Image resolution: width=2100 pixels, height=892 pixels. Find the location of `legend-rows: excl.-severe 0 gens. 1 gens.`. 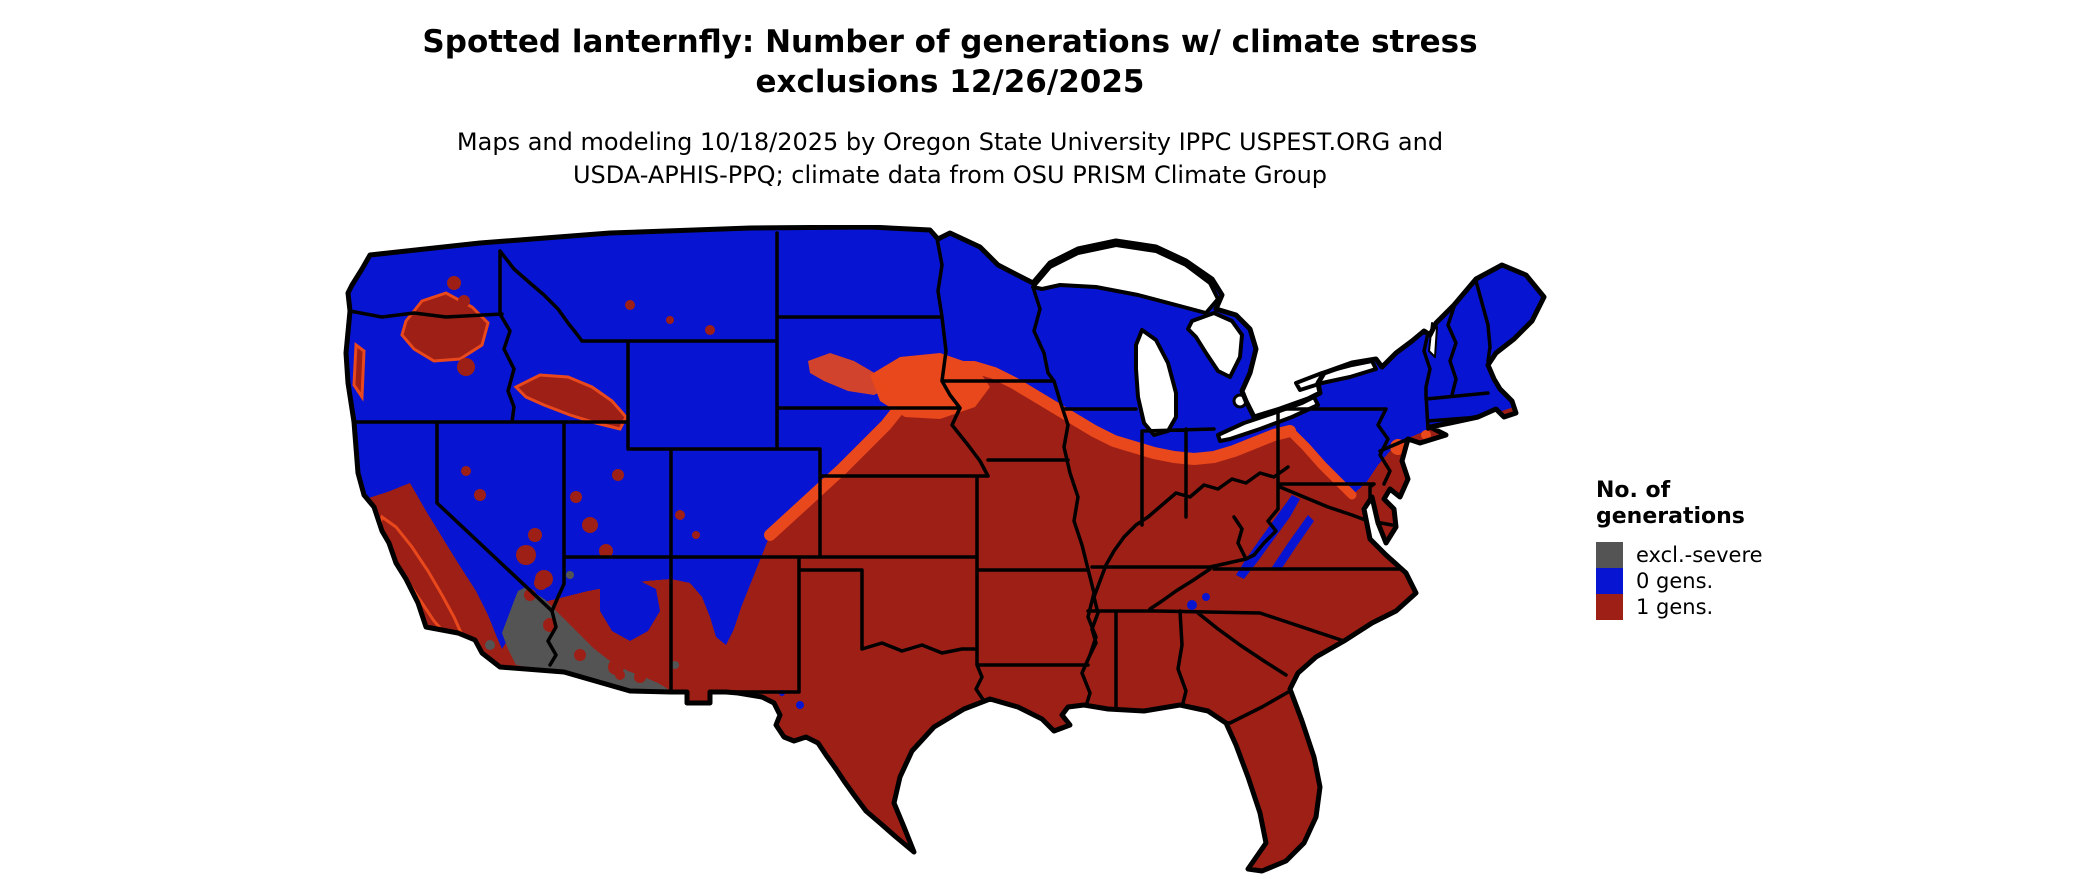

legend-rows: excl.-severe 0 gens. 1 gens. is located at coordinates (1726, 581).